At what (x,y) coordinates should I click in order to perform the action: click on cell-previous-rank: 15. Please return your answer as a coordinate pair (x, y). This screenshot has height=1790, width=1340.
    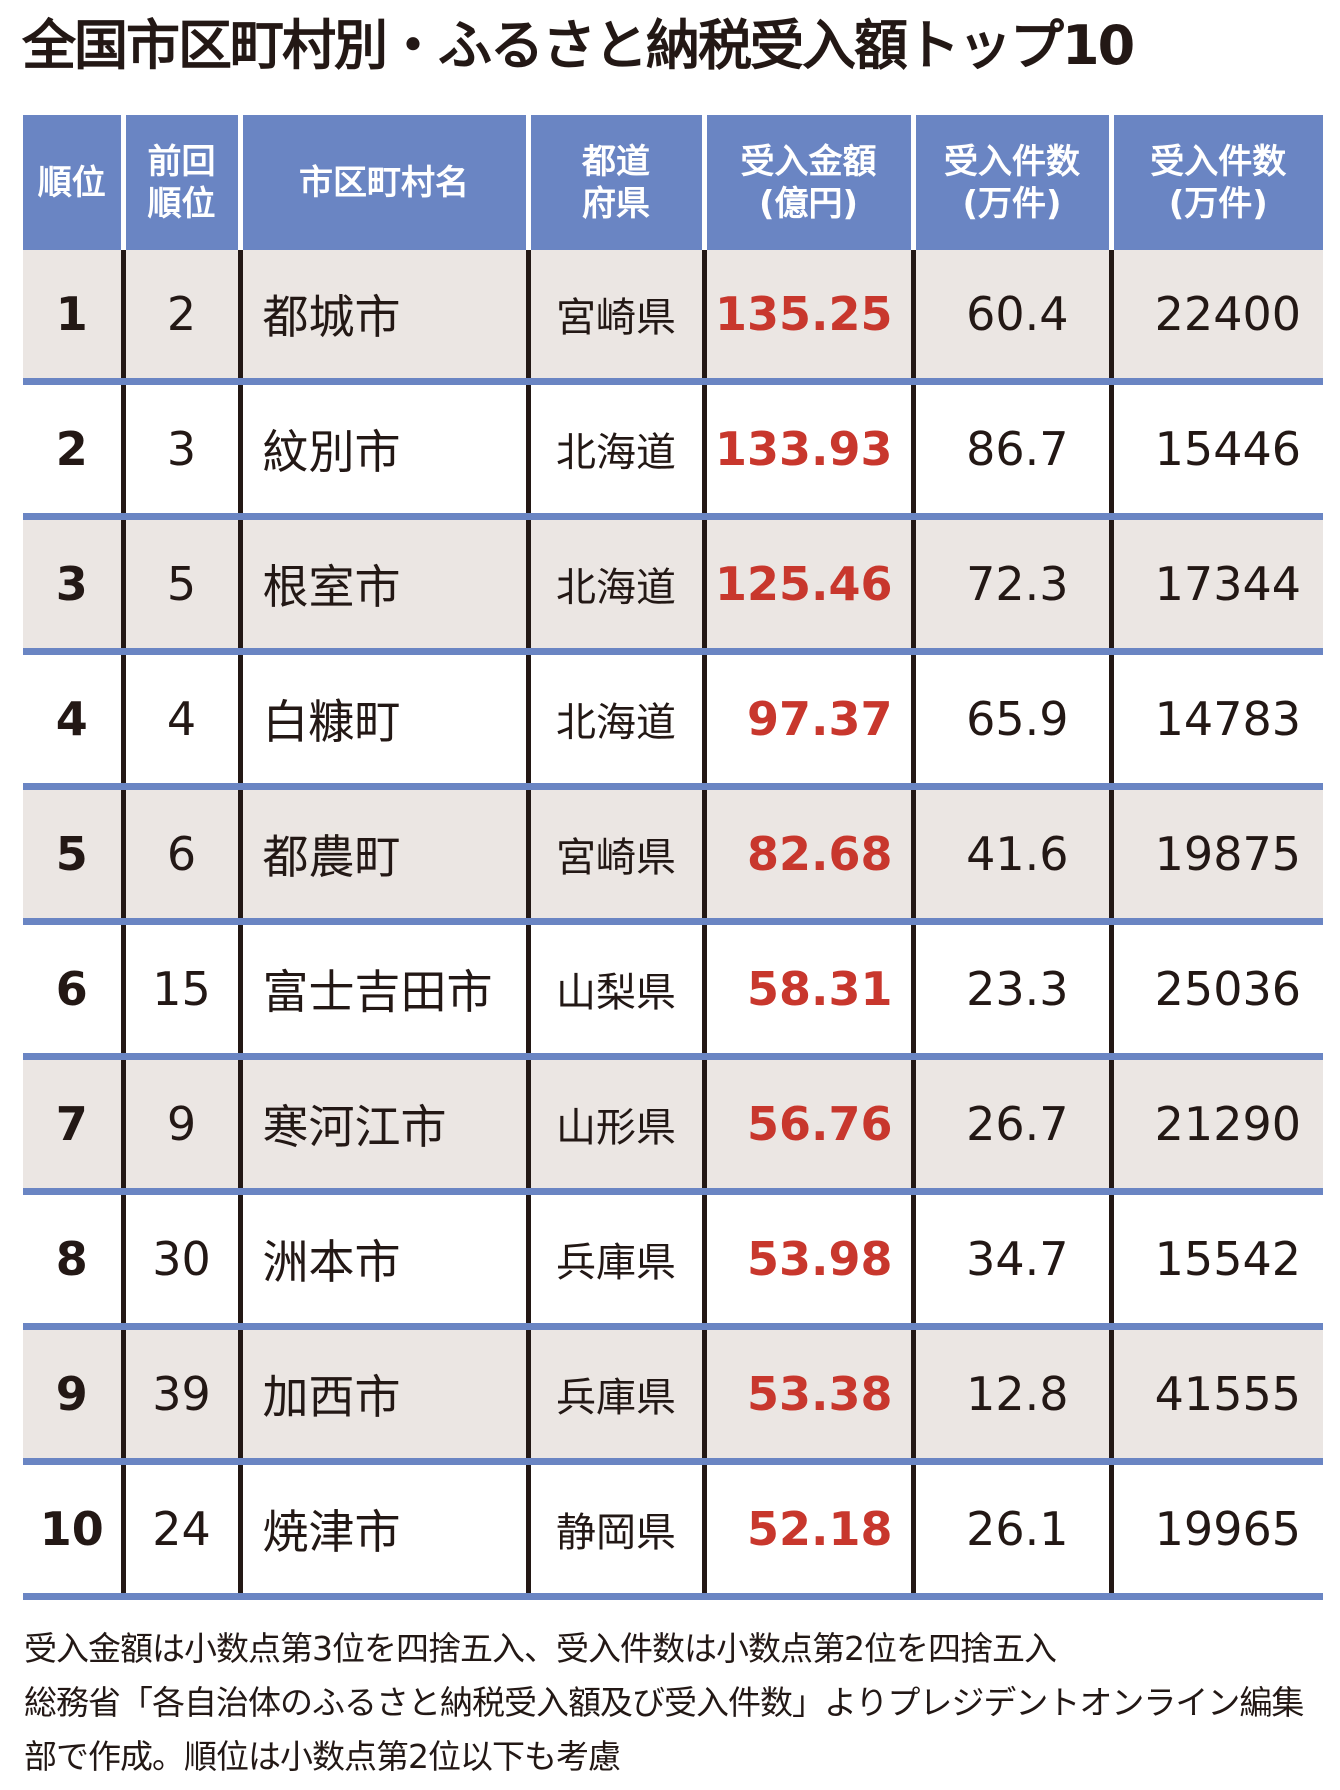
    Looking at the image, I should click on (180, 990).